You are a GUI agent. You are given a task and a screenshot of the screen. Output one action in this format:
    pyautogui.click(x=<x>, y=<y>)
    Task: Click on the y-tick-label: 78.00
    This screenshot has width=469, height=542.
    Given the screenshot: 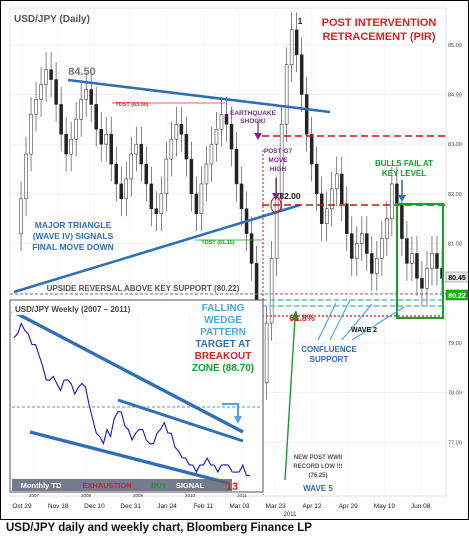 What is the action you would take?
    pyautogui.click(x=455, y=394)
    